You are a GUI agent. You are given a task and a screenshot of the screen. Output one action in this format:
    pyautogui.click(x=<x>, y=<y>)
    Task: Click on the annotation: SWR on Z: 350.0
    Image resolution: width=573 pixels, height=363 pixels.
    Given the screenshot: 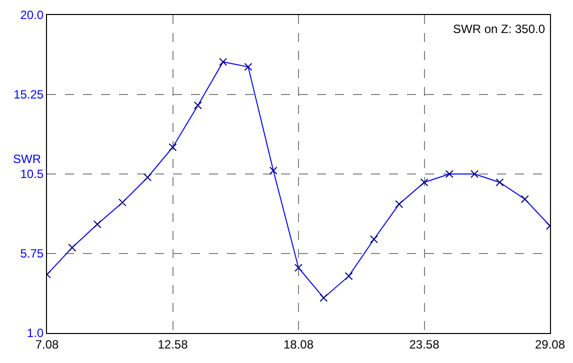 What is the action you would take?
    pyautogui.click(x=499, y=29)
    